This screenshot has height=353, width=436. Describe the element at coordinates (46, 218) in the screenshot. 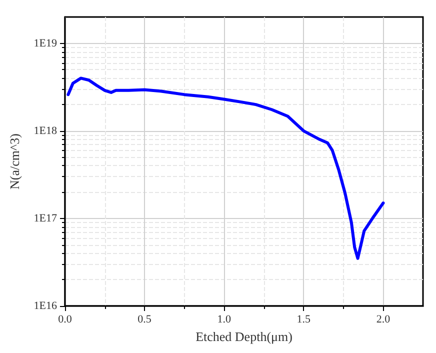

I see `y-tick-label: 1E17` at that location.